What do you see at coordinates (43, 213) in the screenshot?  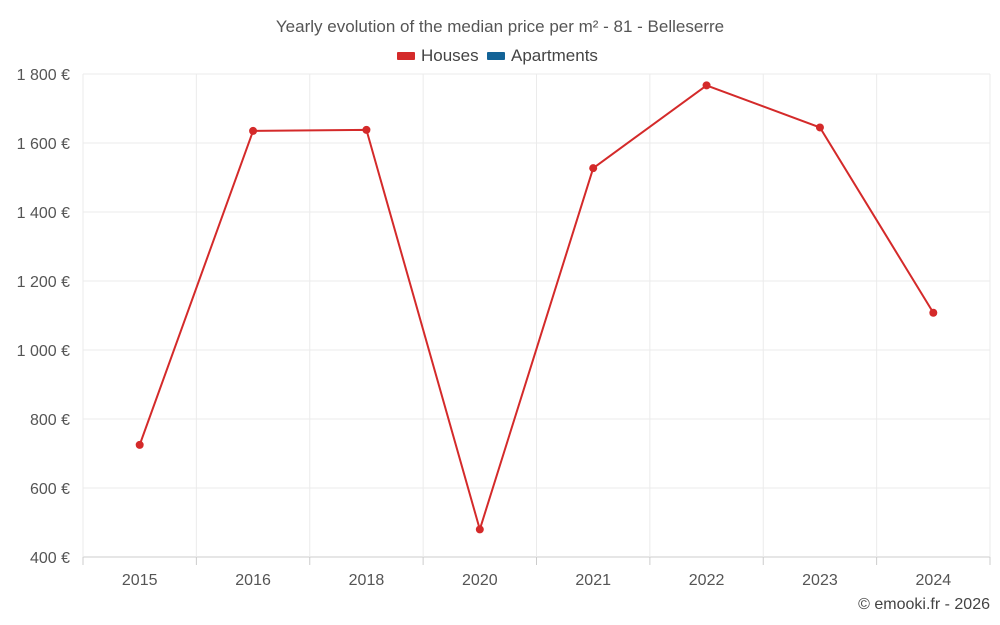 I see `y-tick-label: 1 400 €` at bounding box center [43, 213].